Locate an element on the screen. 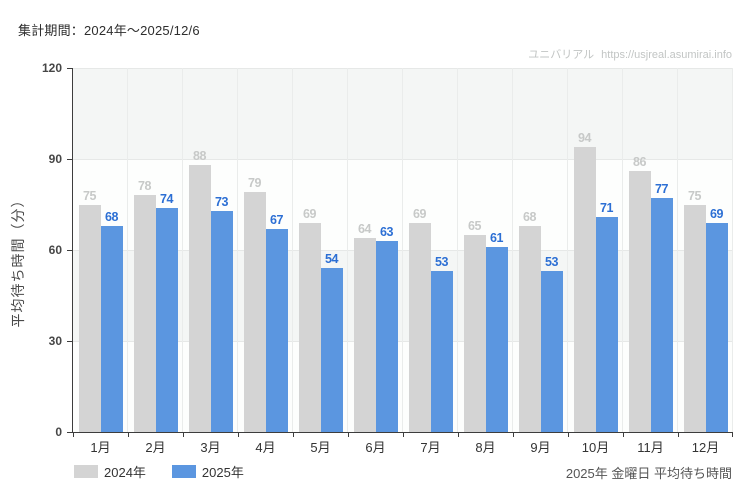  y-tick-label: 30 is located at coordinates (55, 341).